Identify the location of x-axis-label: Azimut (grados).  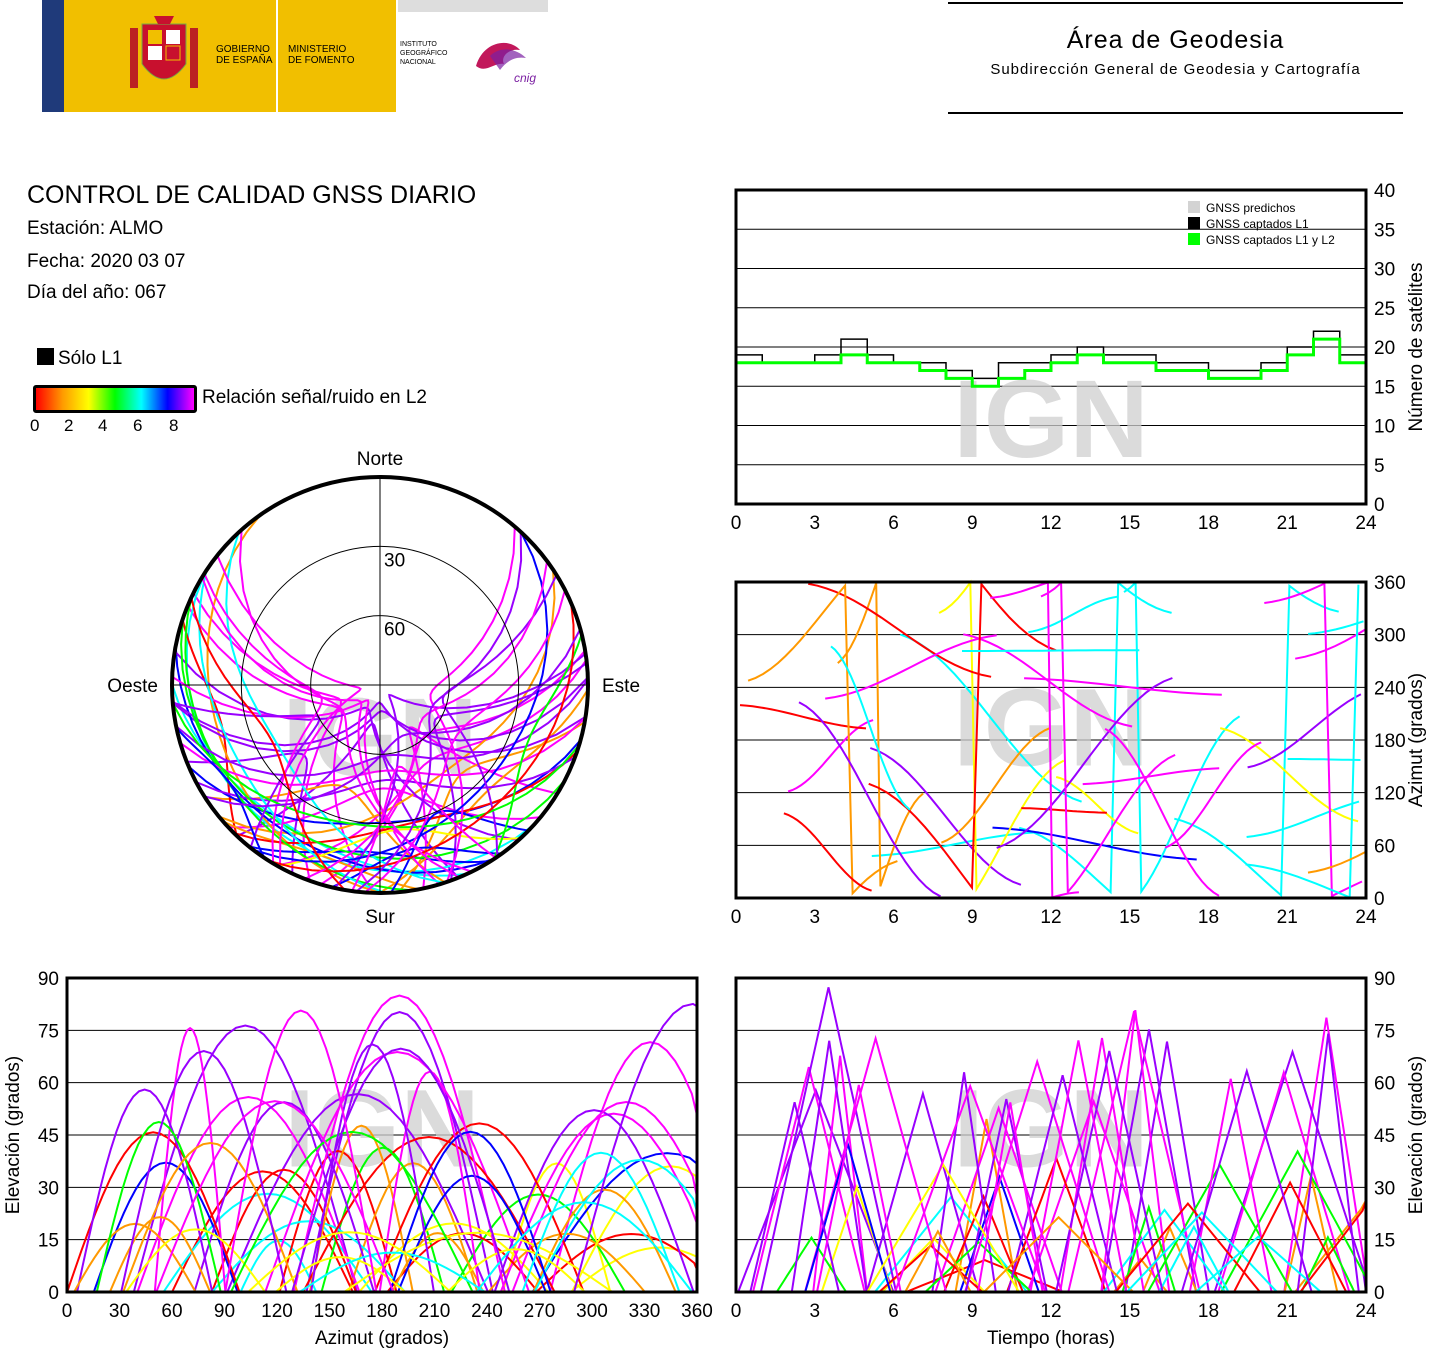
(382, 1338).